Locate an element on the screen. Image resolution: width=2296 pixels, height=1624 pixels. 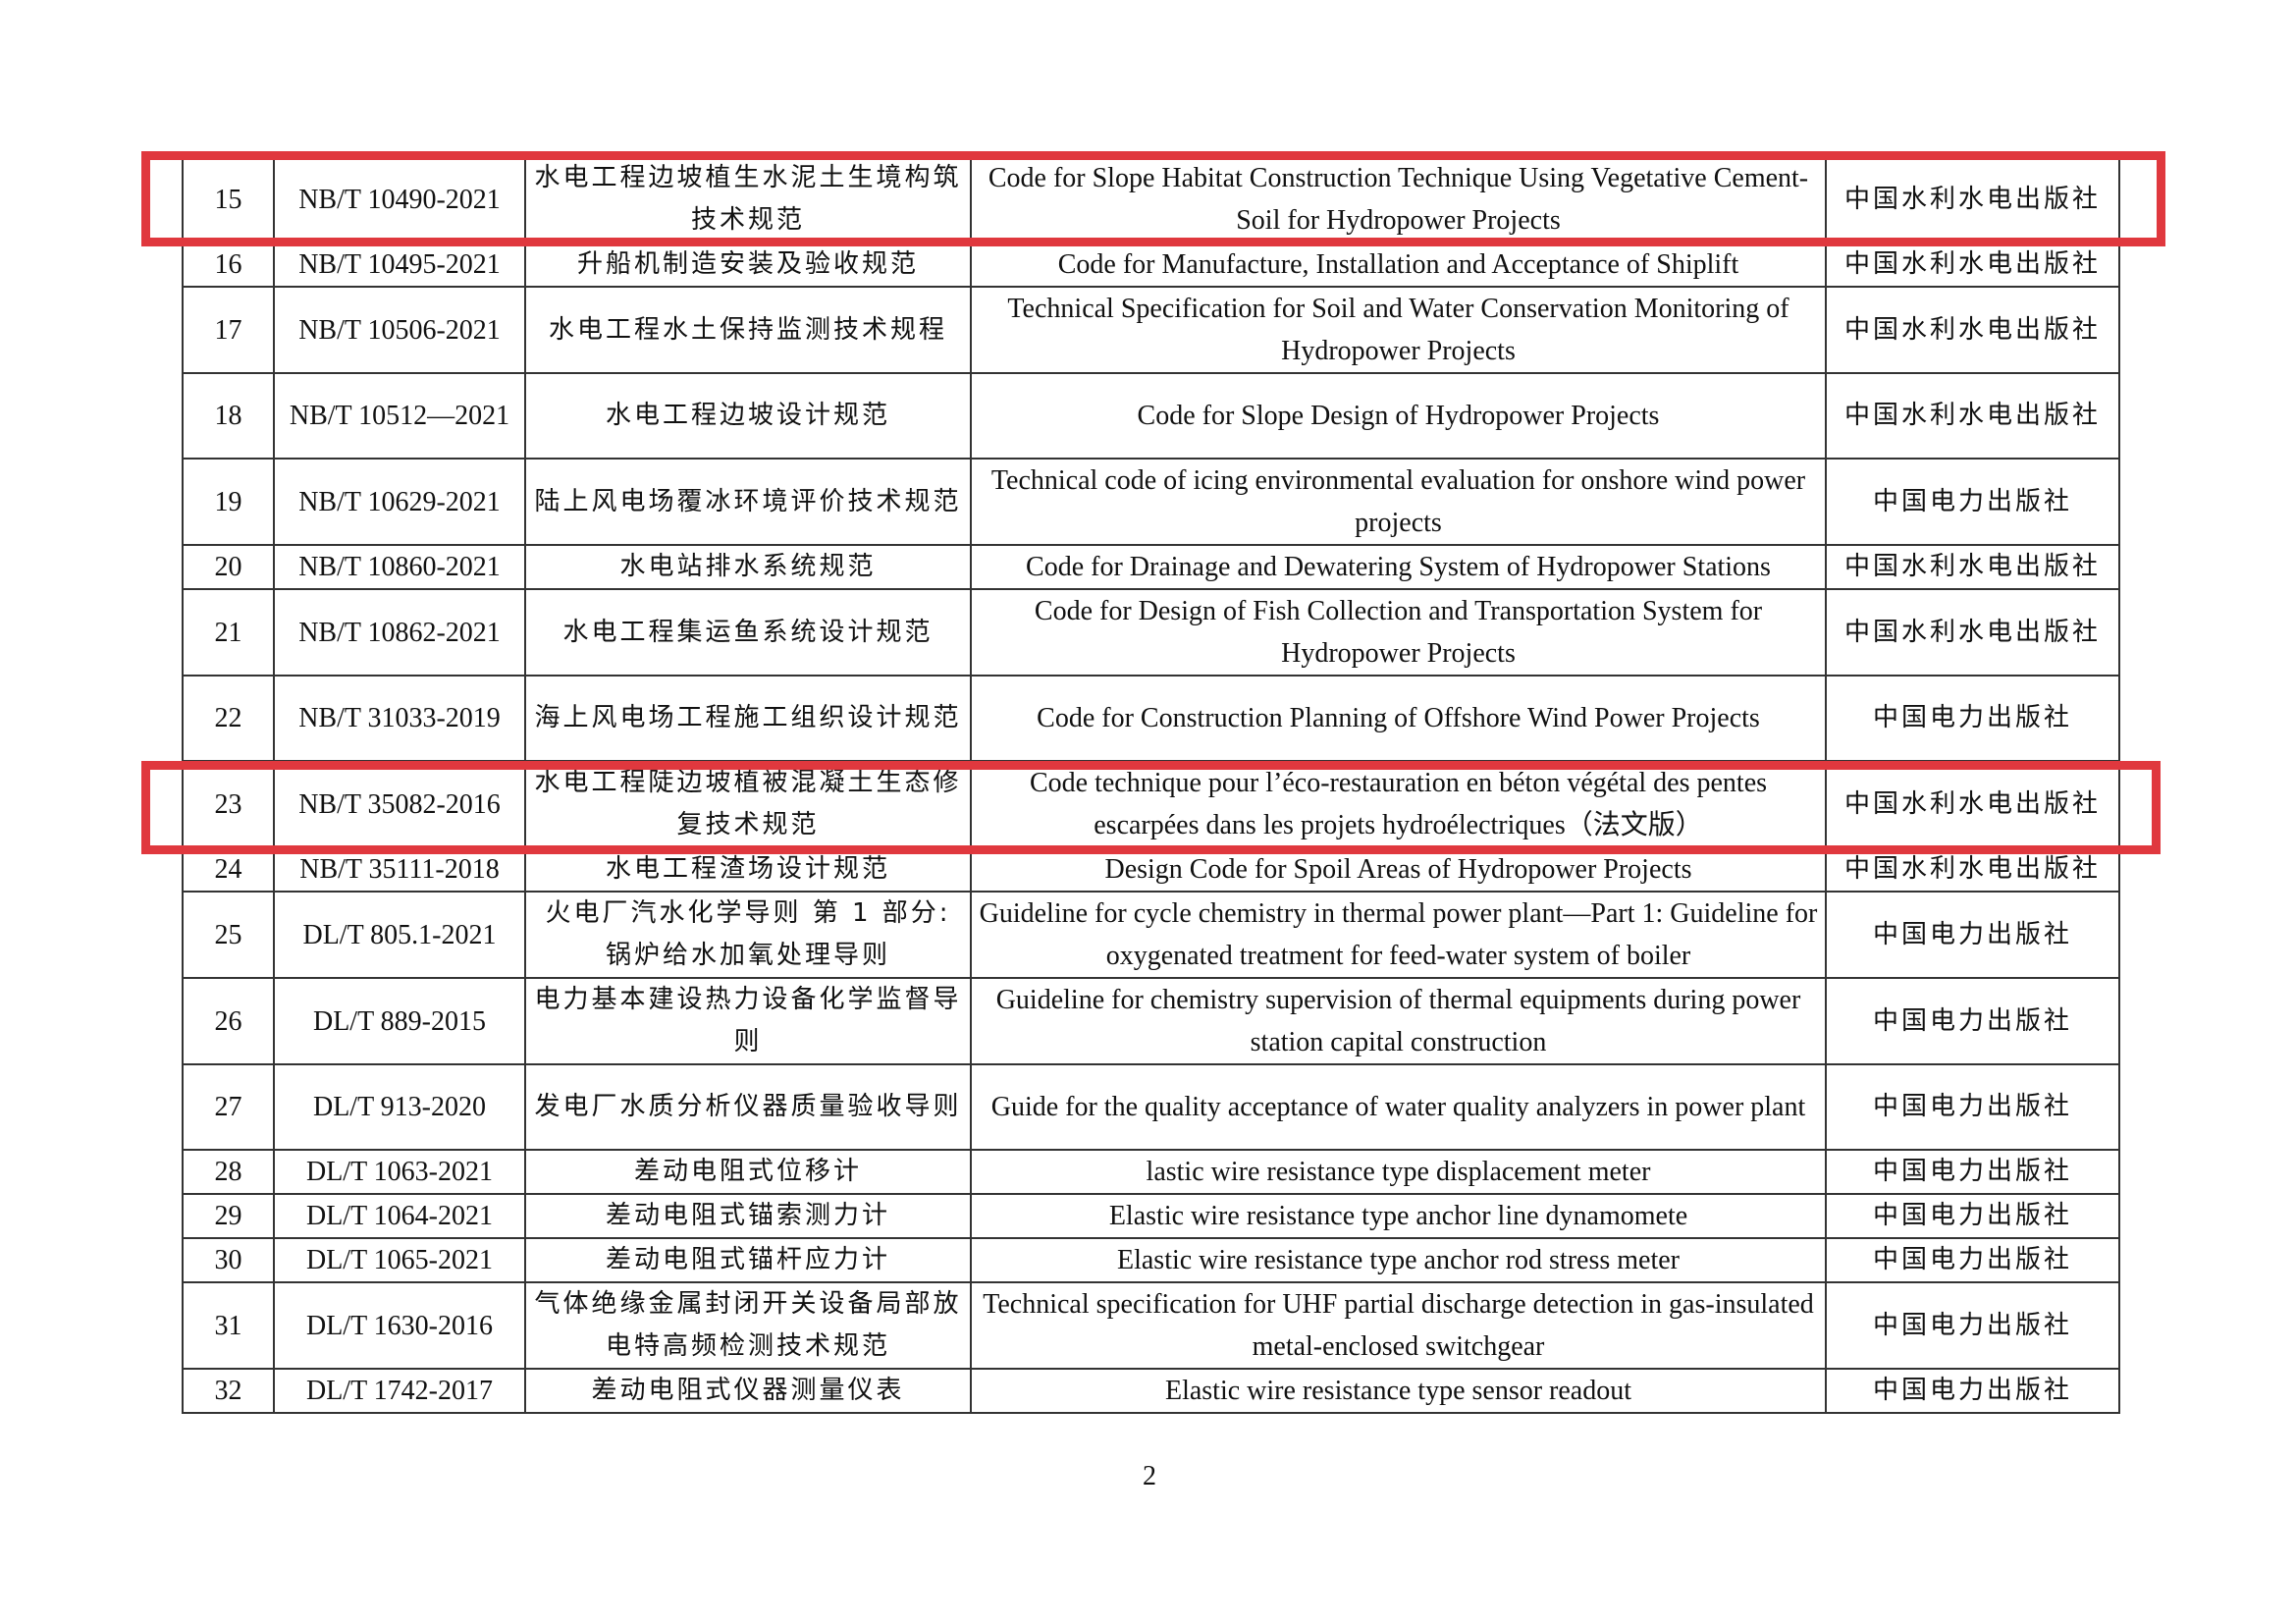
standard-code: NB/T 10495-2021 is located at coordinates (399, 265).